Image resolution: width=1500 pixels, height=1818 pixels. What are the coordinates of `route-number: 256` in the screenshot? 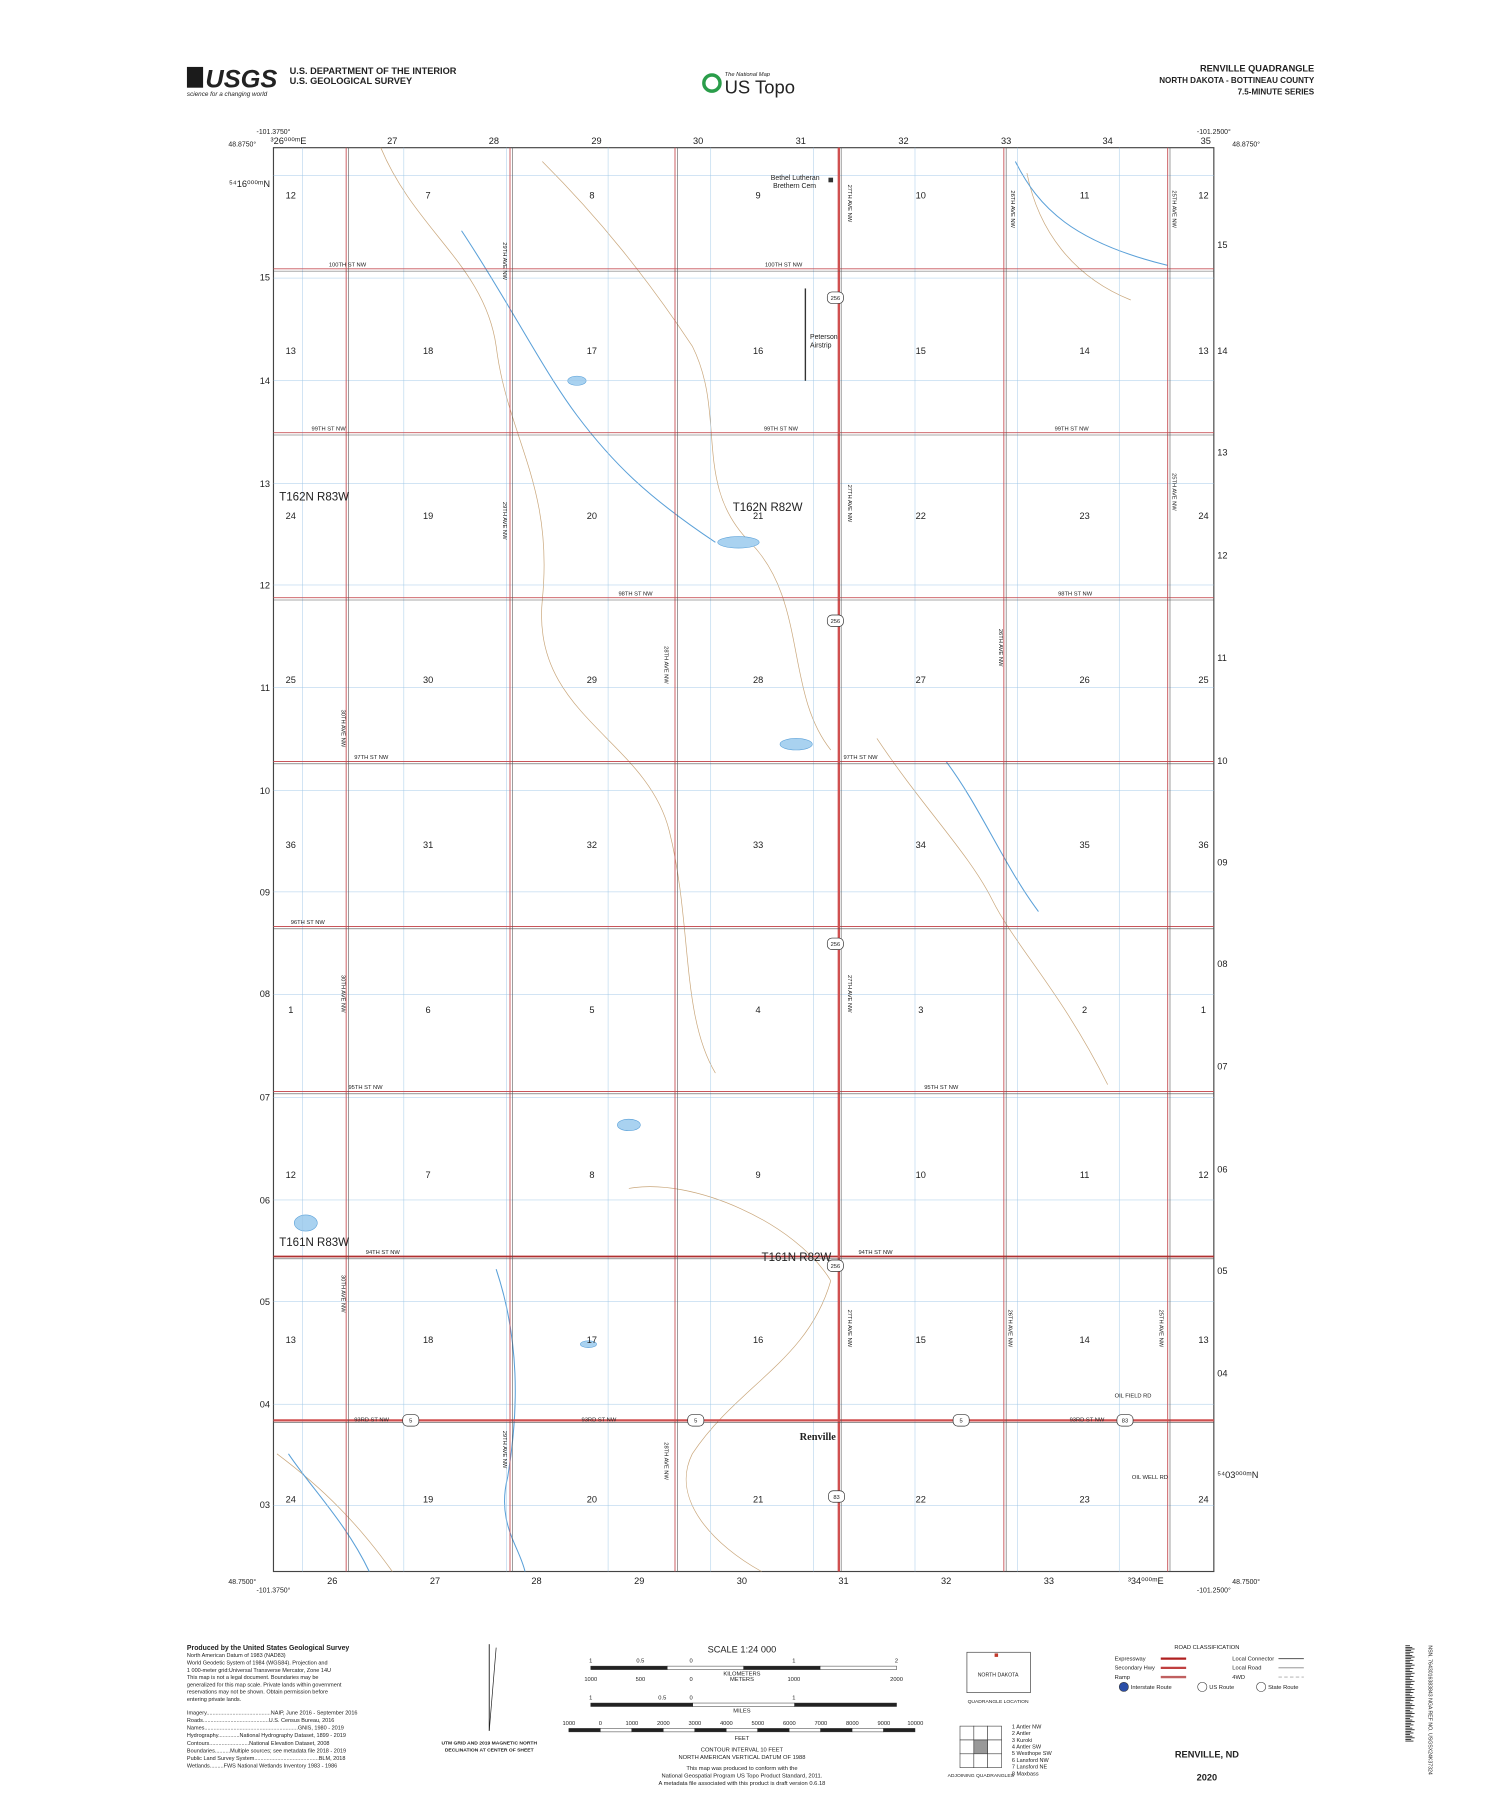 It's located at (836, 1267).